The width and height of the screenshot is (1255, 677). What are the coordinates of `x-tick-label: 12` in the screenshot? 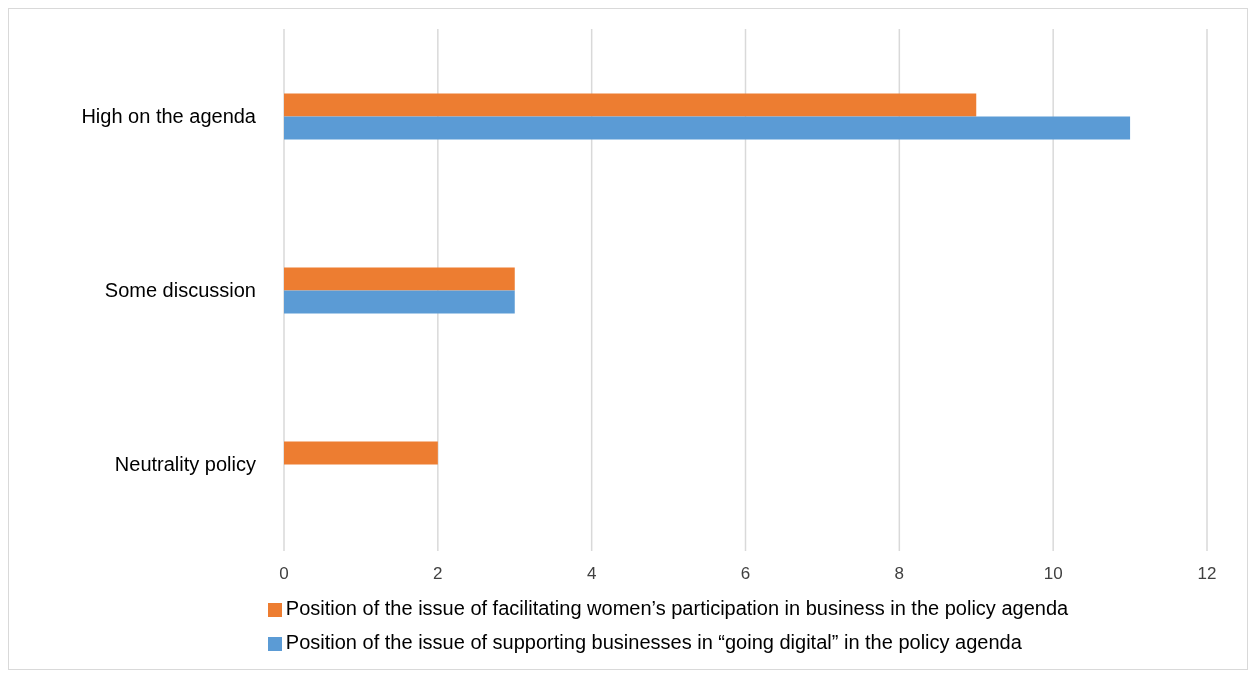 It's located at (1207, 574).